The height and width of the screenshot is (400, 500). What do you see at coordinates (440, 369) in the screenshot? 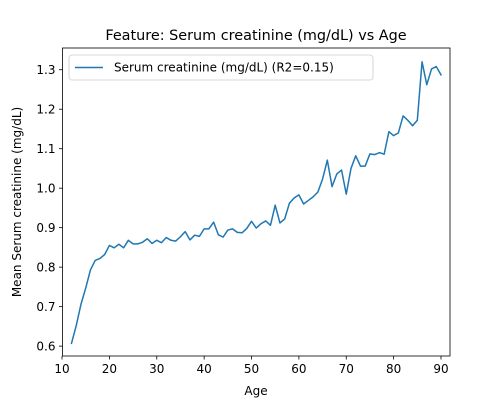
I see `x-tick-label: 90` at bounding box center [440, 369].